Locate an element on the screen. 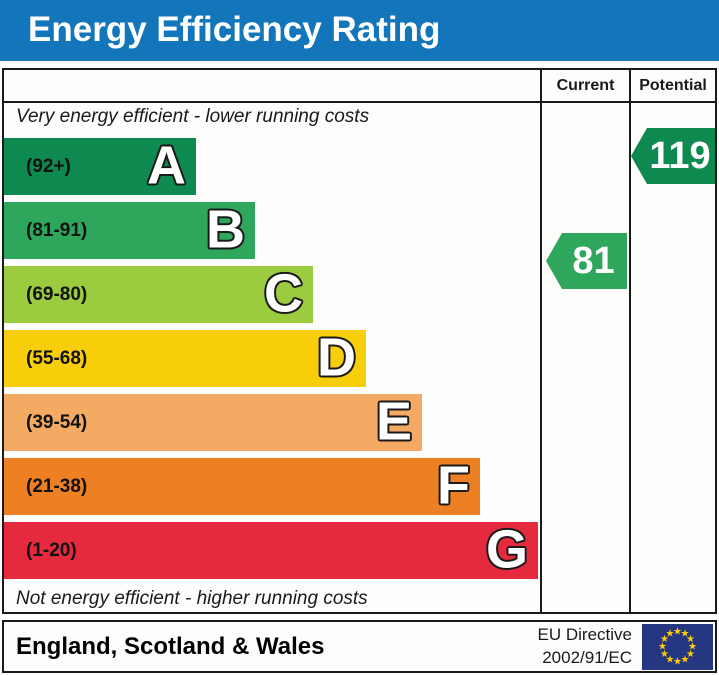  header-row-divider is located at coordinates (359, 102).